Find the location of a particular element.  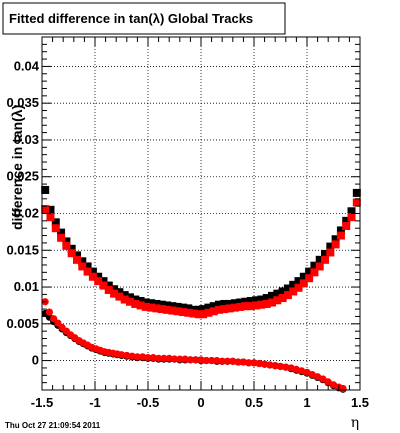

y-tick-label: 0.03 is located at coordinates (26, 139).